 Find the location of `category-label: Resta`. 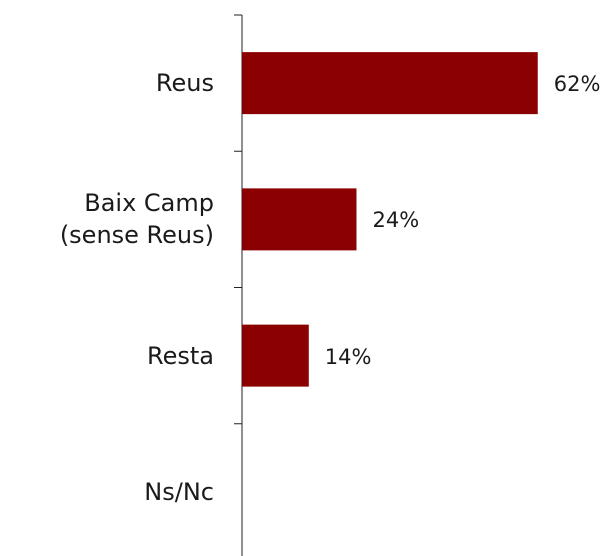

category-label: Resta is located at coordinates (180, 355).